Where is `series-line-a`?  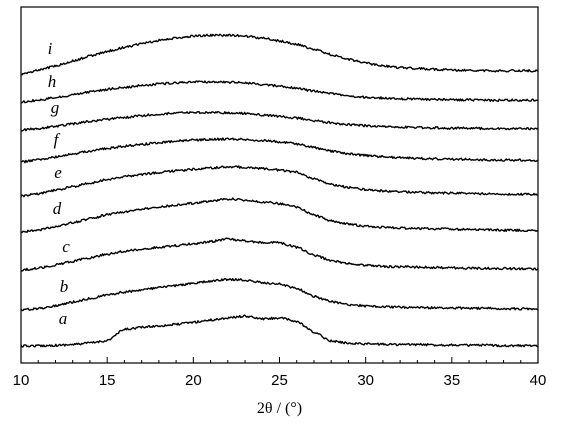
series-line-a is located at coordinates (279, 331).